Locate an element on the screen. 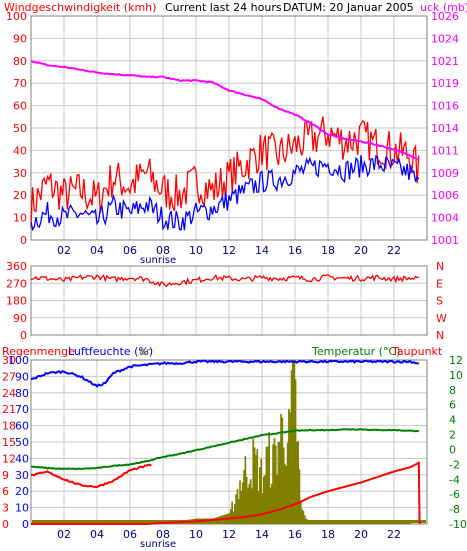 This screenshot has width=467, height=551. rain-y-tick: 6 is located at coordinates (5, 491).